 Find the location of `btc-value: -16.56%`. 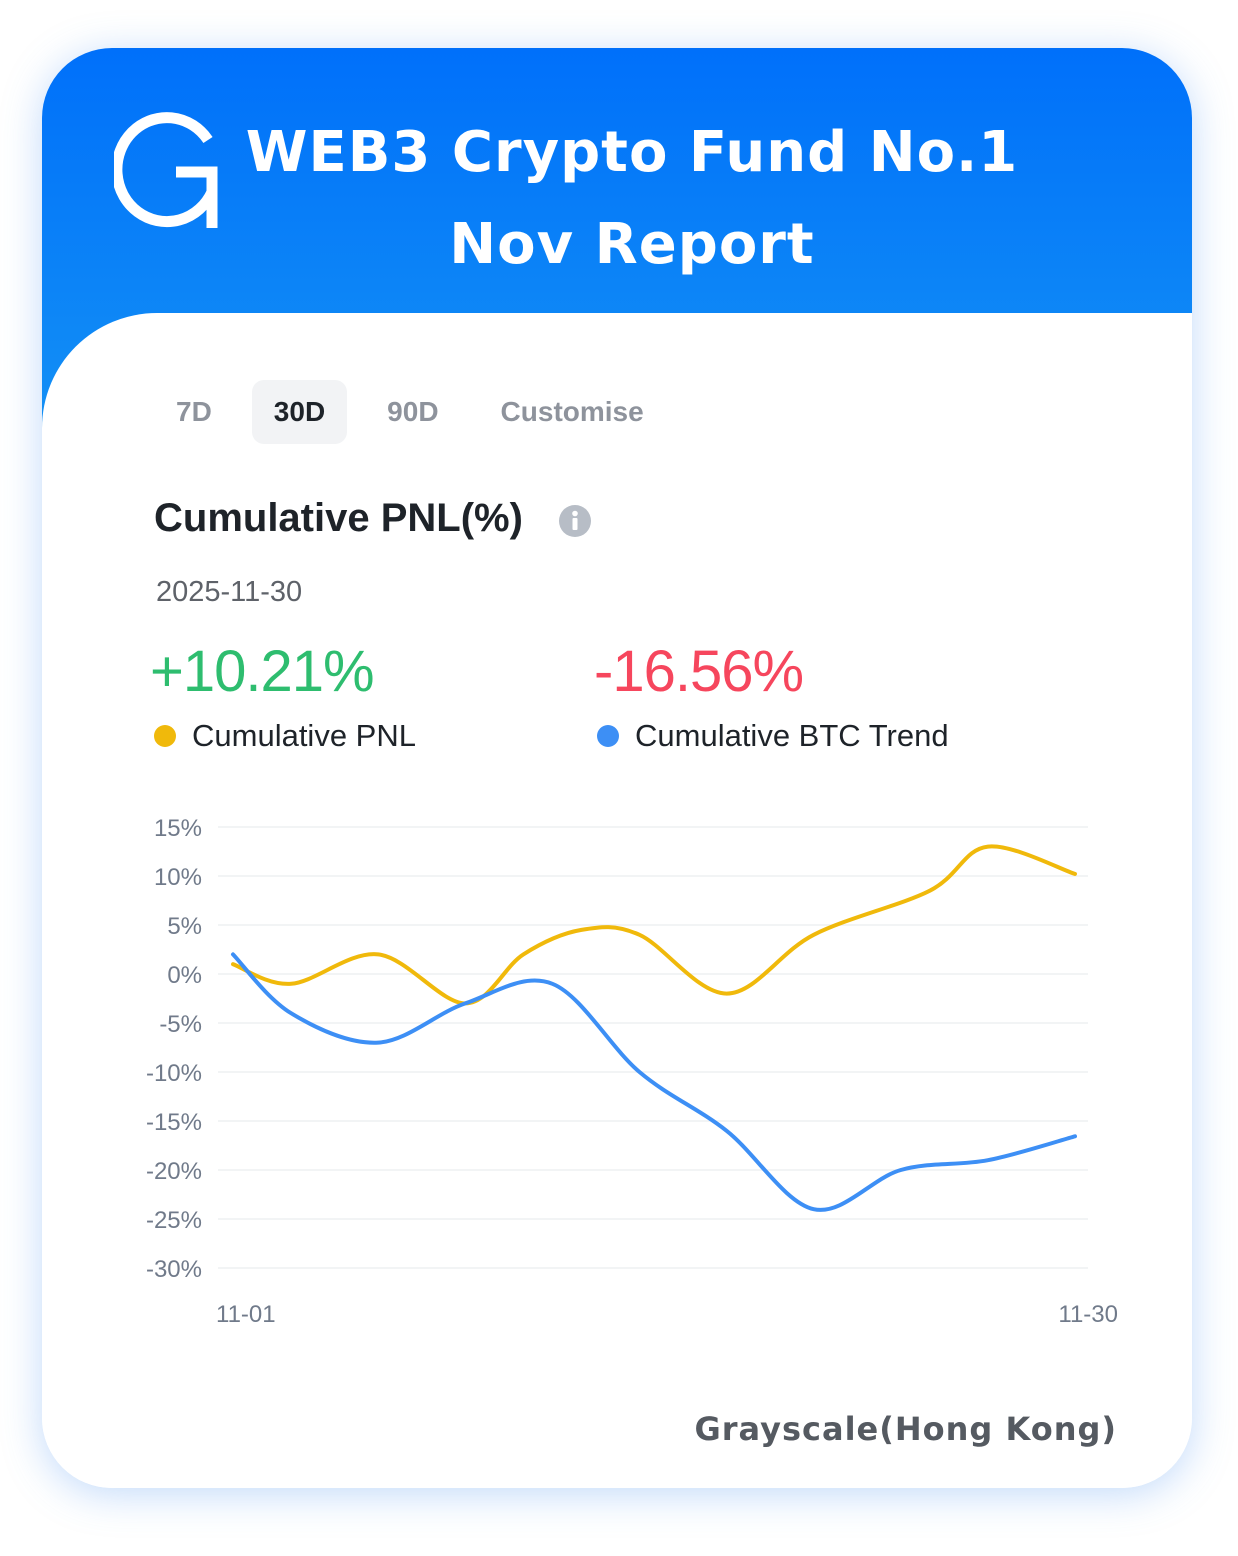

btc-value: -16.56% is located at coordinates (699, 671).